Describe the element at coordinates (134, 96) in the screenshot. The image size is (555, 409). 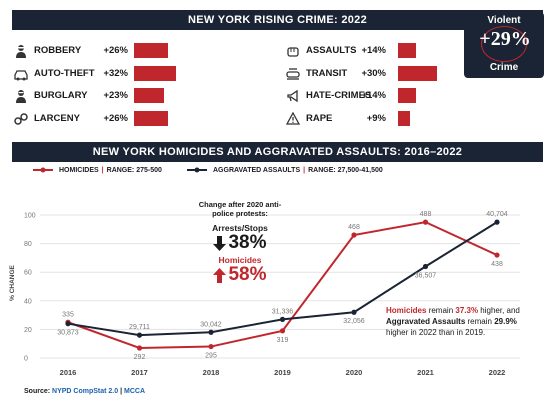
I see `crime-row-burglary: BURGLARY +23%` at that location.